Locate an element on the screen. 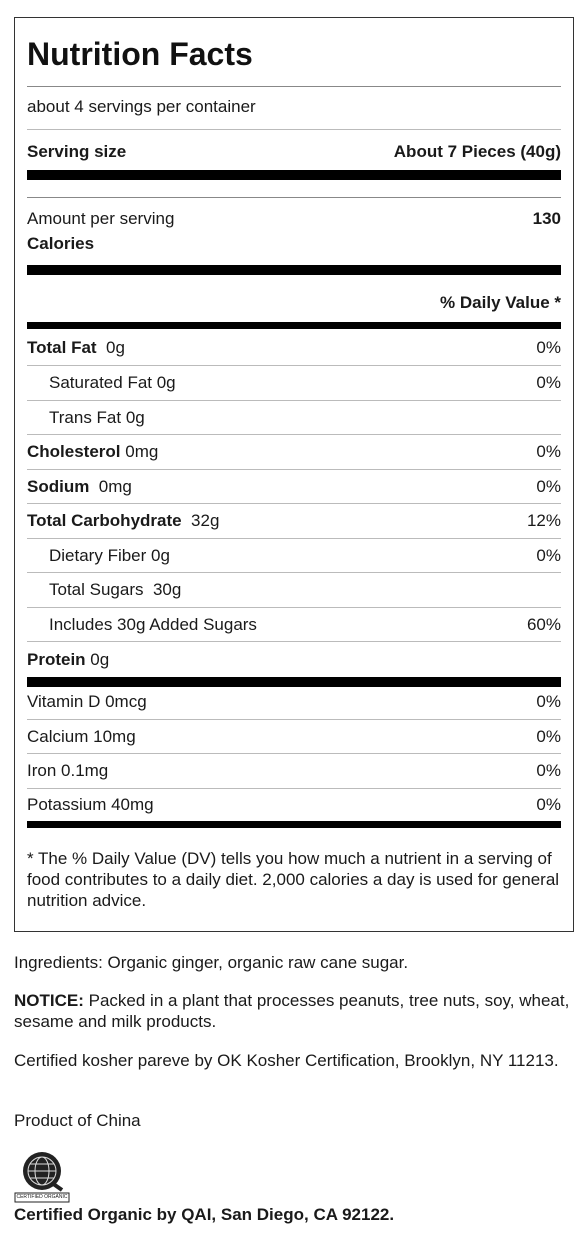 This screenshot has width=588, height=1240. notice-label: NOTICE: is located at coordinates (49, 1000).